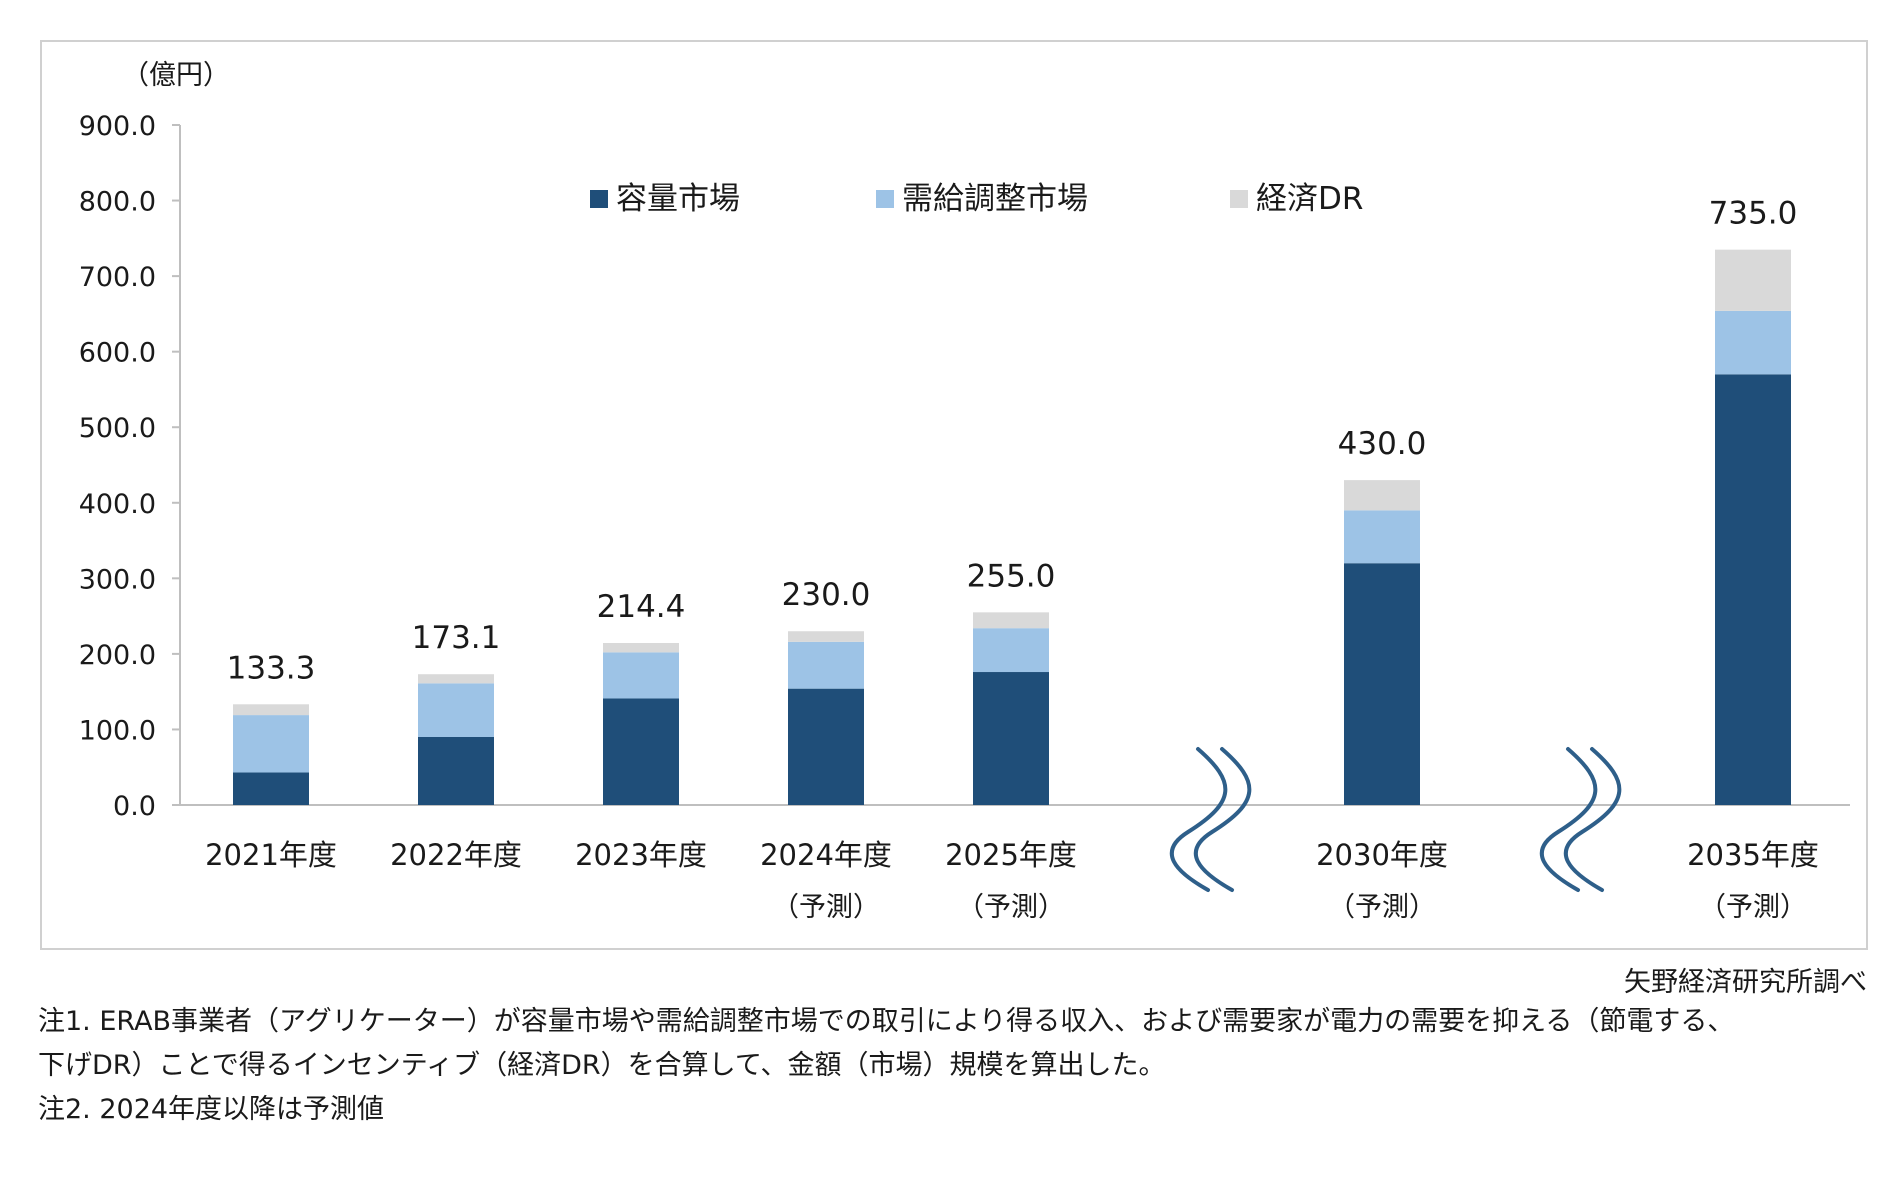  I want to click on bar-total-label: 735.0, so click(1753, 214).